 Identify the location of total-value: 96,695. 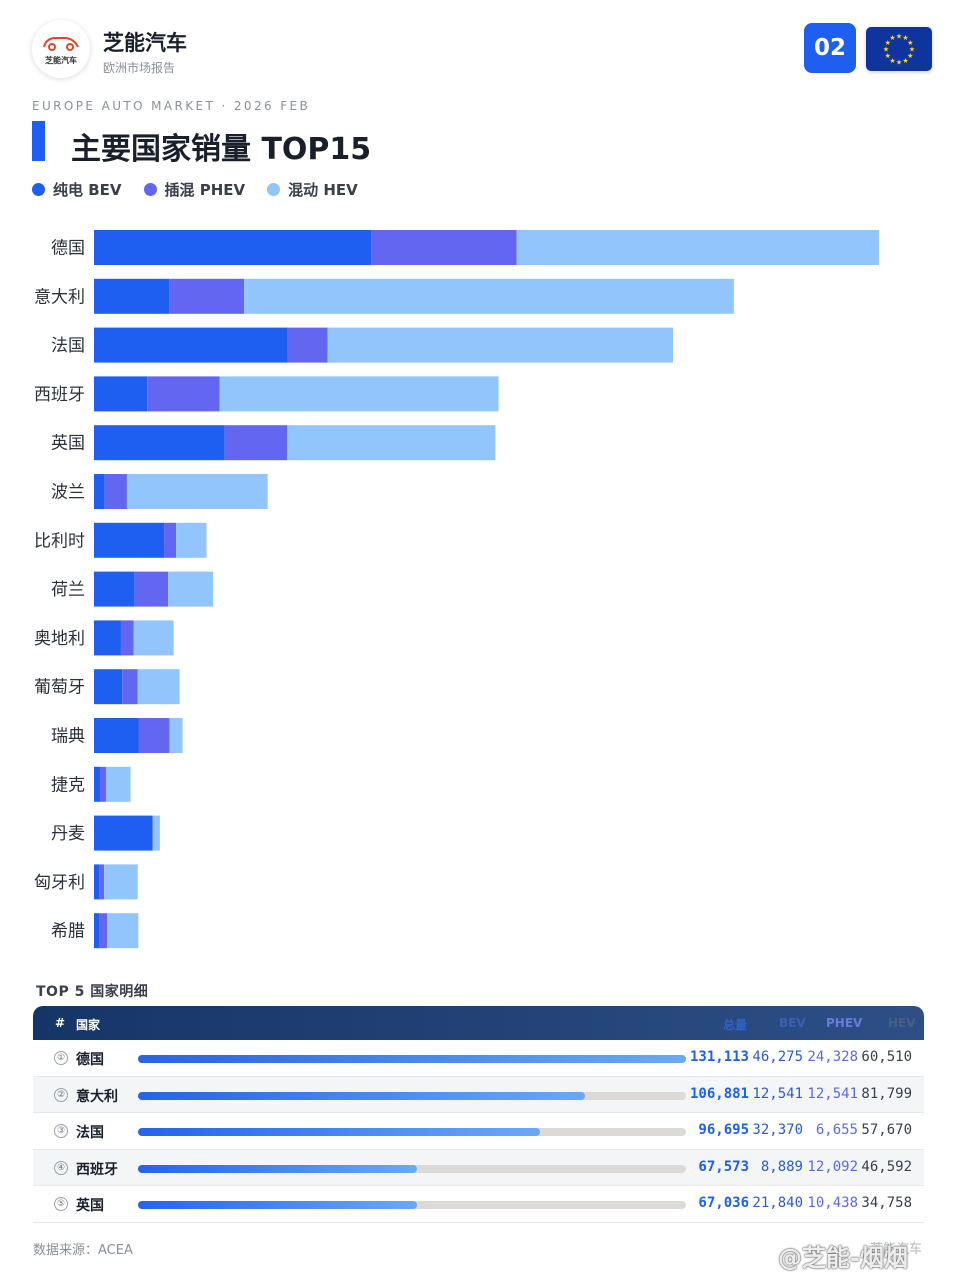
(723, 1130).